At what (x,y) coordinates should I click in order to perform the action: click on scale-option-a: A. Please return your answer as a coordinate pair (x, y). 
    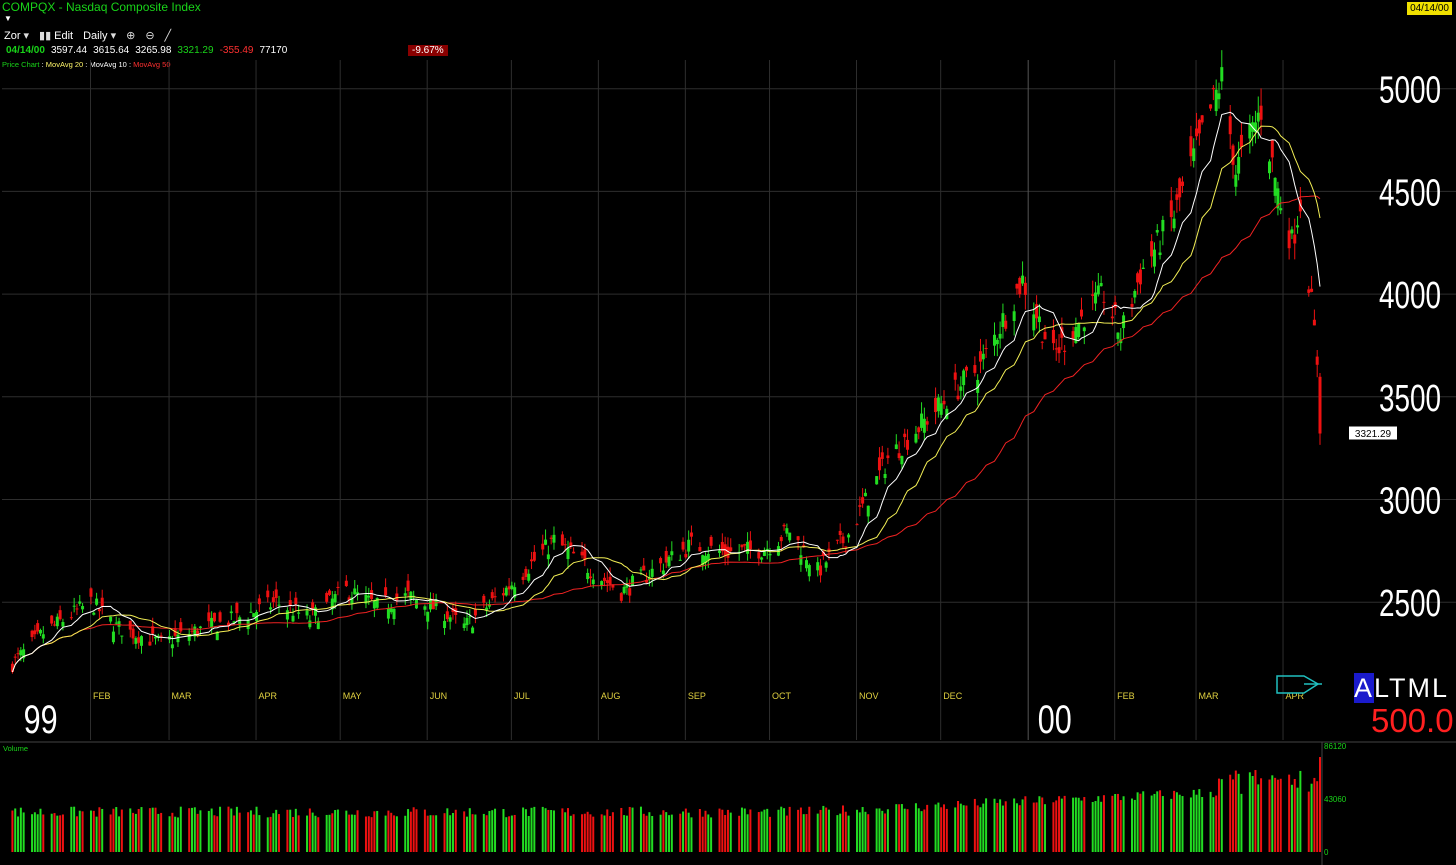
    Looking at the image, I should click on (1364, 688).